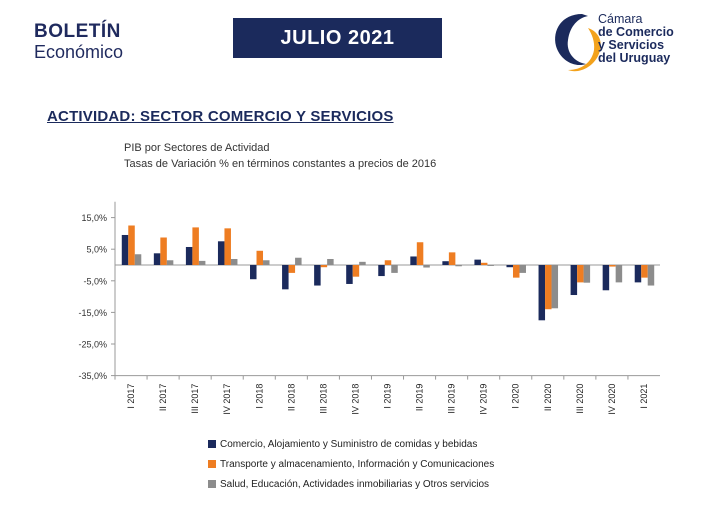 Image resolution: width=727 pixels, height=510 pixels. I want to click on x-tick-label: II 2017, so click(163, 398).